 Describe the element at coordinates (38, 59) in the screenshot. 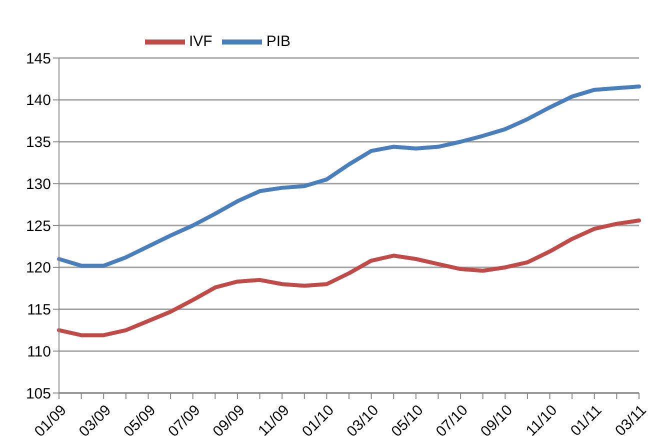

I see `y-tick-label: 145` at that location.